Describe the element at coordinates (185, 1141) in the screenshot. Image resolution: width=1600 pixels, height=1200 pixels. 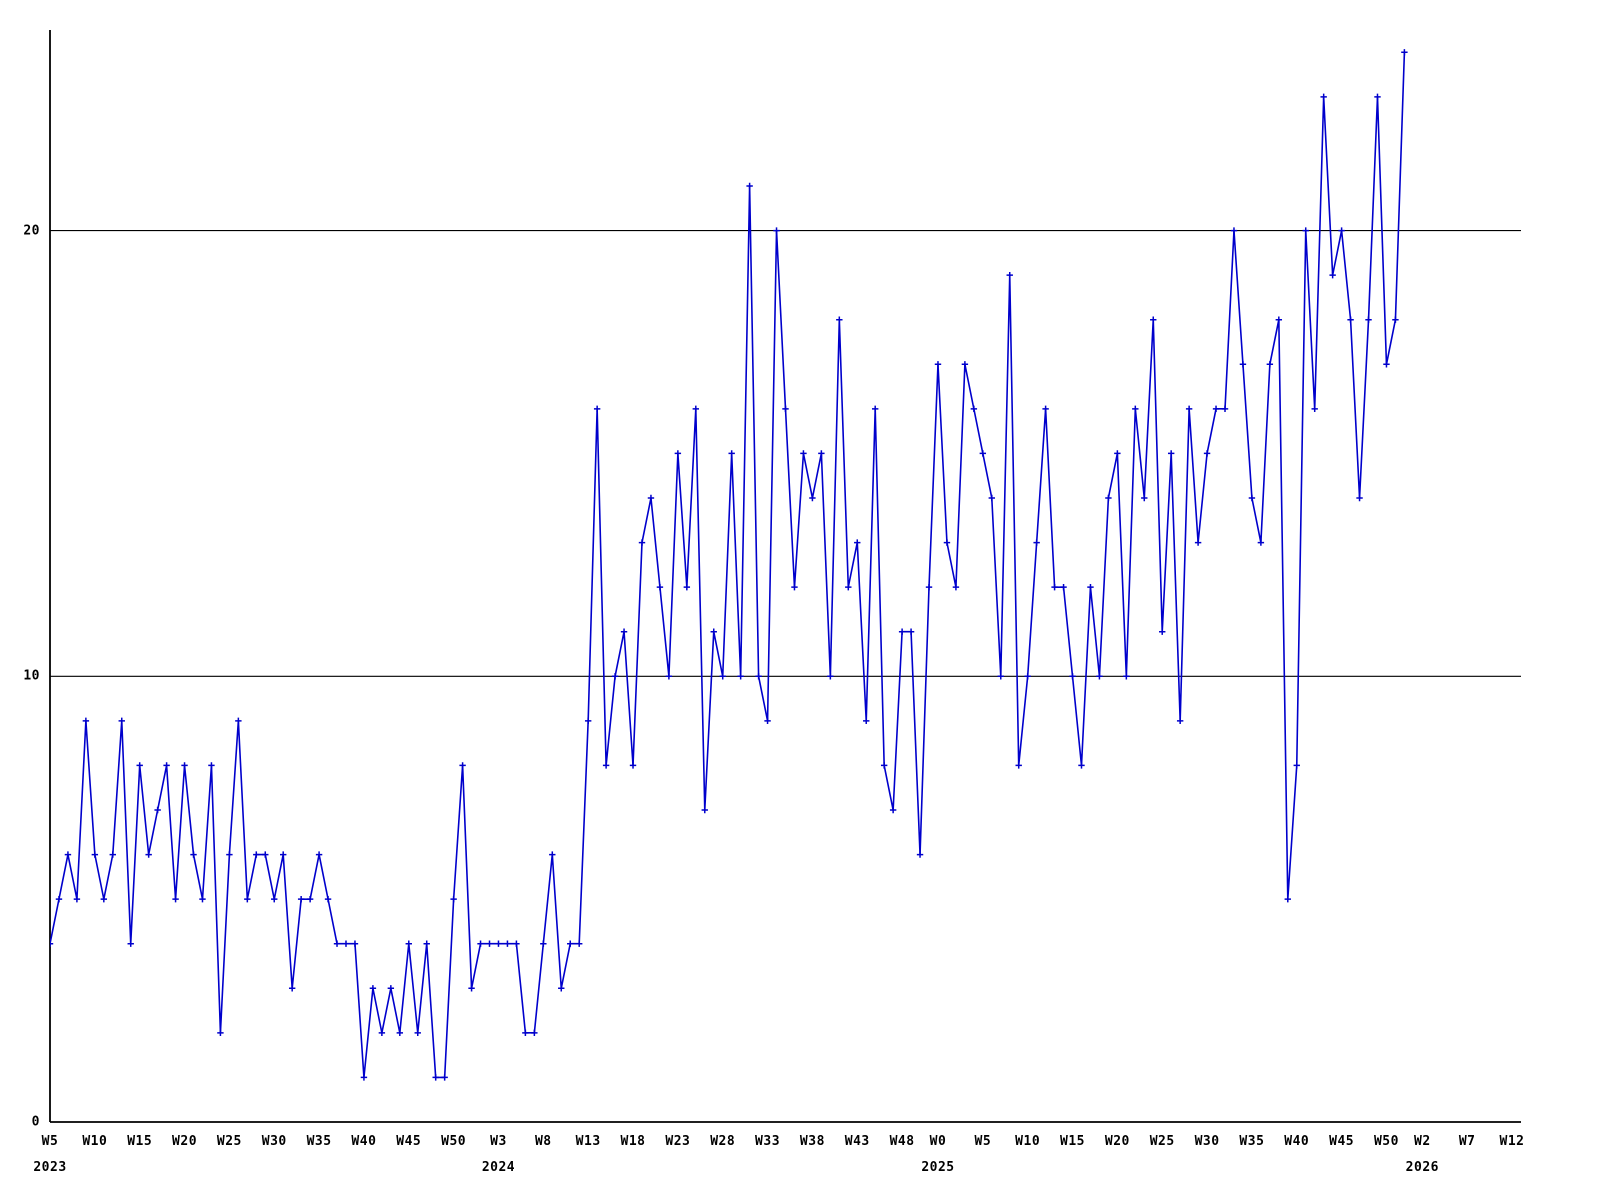
I see `x-axis-tick-label: W20` at that location.